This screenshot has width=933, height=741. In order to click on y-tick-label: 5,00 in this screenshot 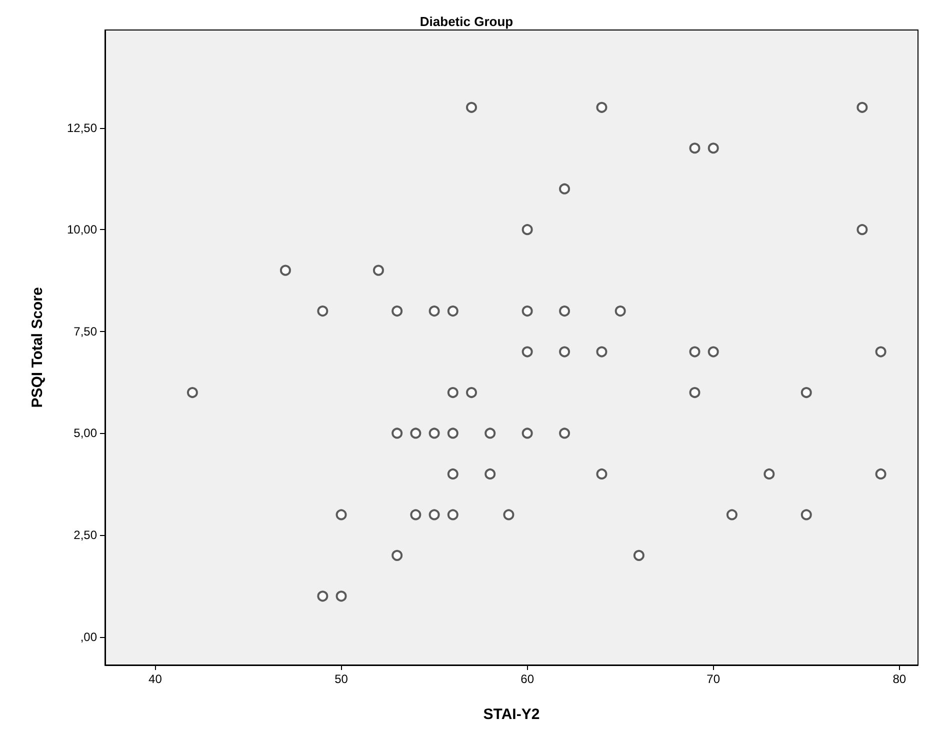, I will do `click(86, 433)`.